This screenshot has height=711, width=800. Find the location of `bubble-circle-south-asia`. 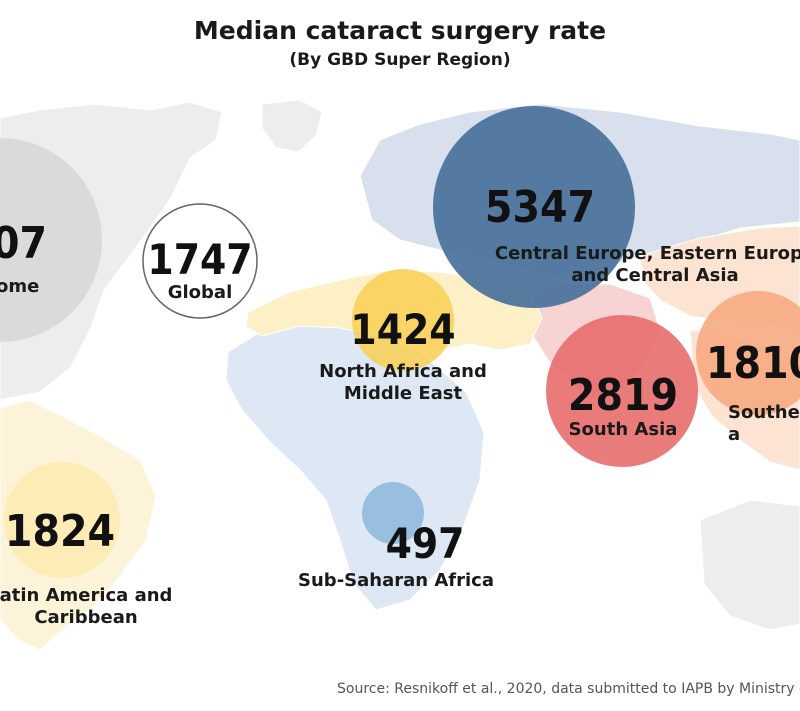

bubble-circle-south-asia is located at coordinates (622, 391).